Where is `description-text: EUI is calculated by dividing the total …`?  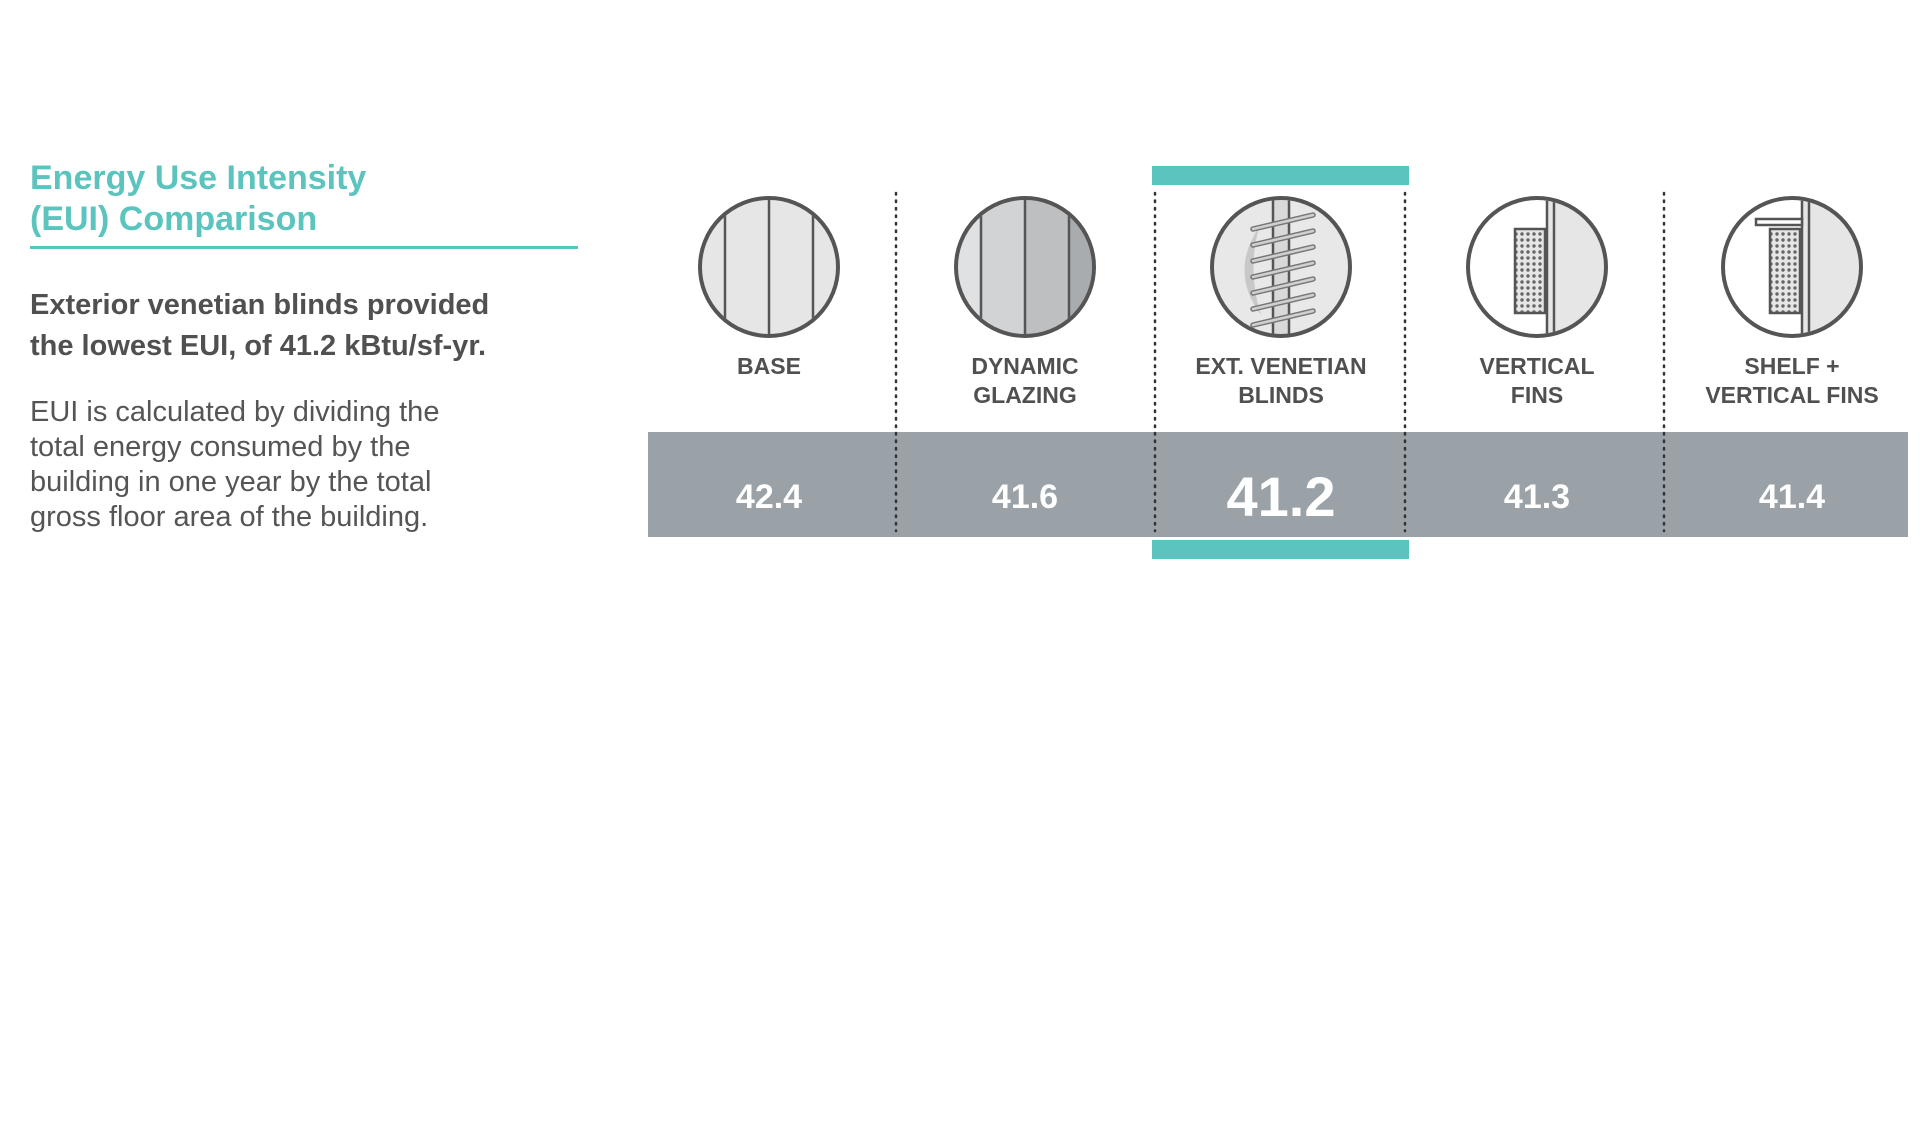
description-text: EUI is calculated by dividing the total … is located at coordinates (235, 464).